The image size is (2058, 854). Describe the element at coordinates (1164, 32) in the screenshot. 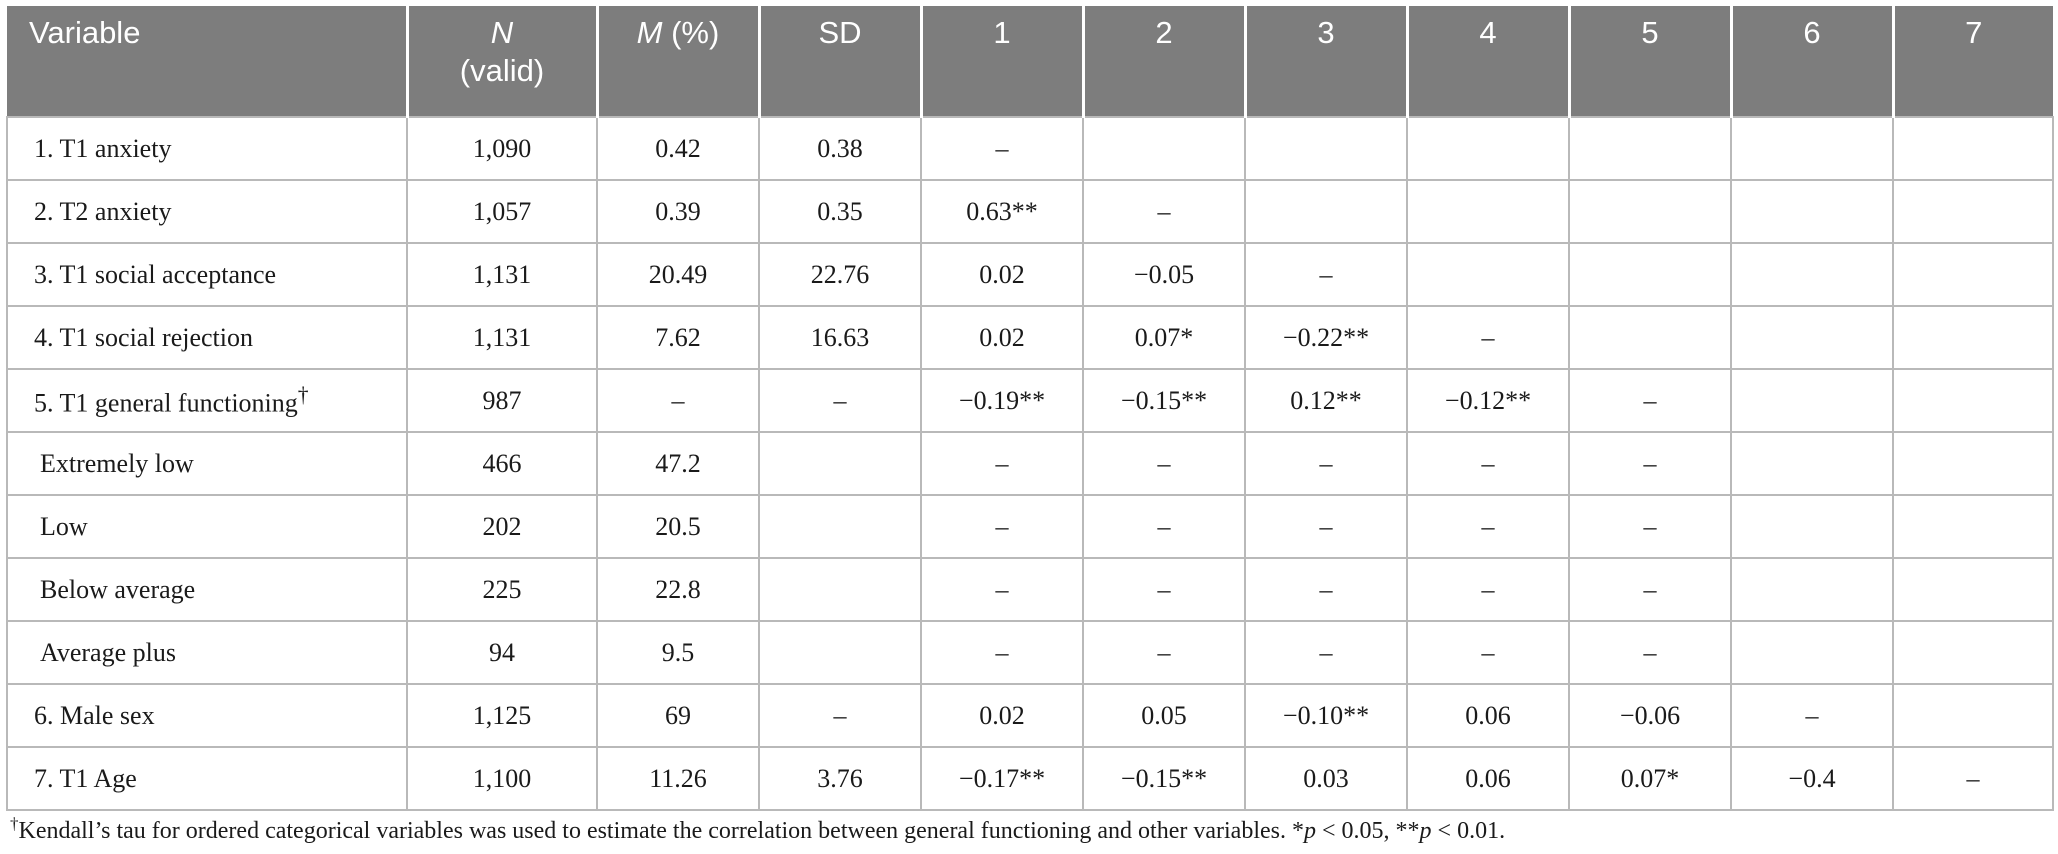

I see `column-header-label: 2` at that location.